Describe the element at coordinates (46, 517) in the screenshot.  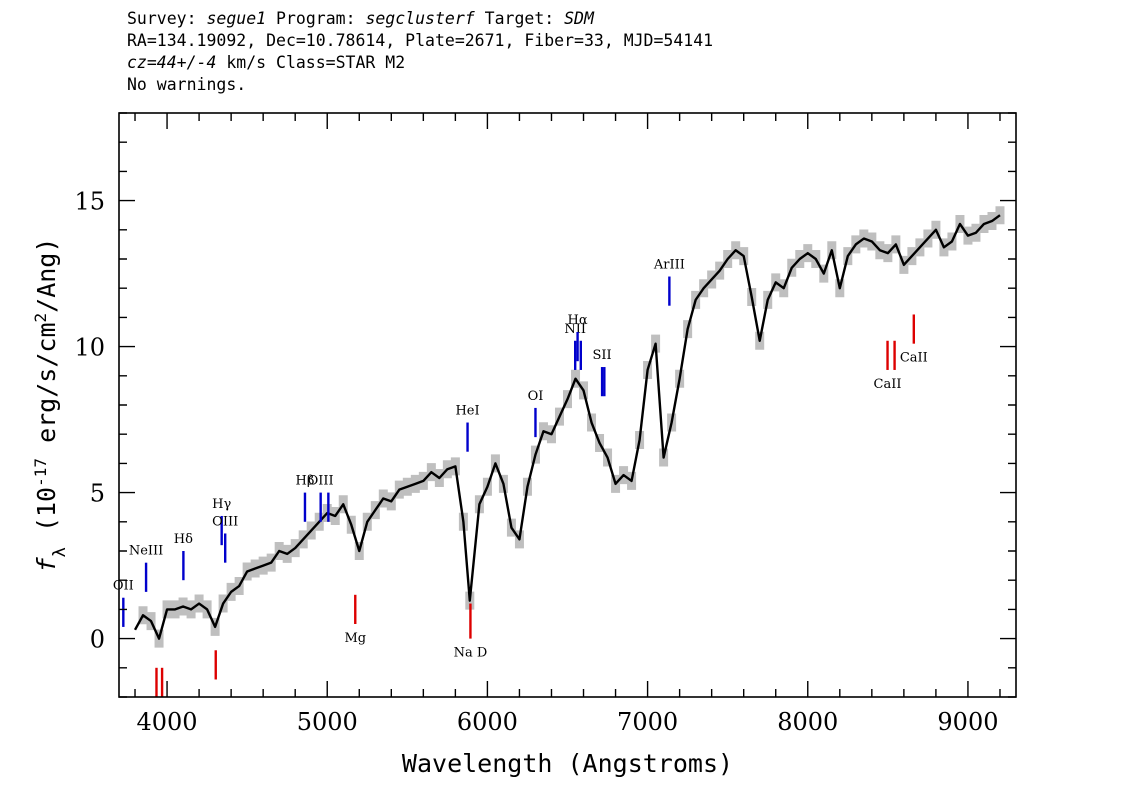
I see `y-axis-title-part: (10` at that location.